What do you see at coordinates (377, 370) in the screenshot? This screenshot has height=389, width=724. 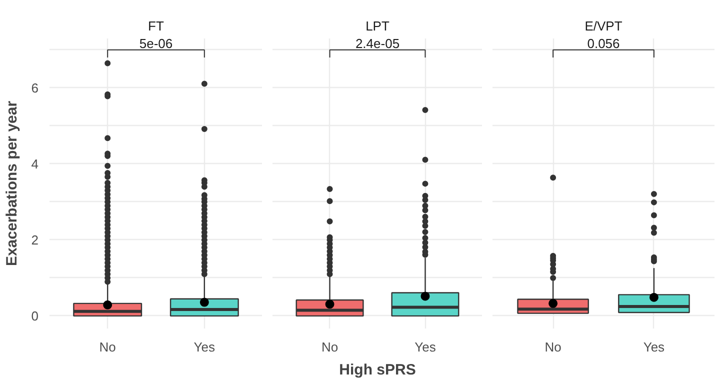 I see `x-axis-title: High sPRS` at bounding box center [377, 370].